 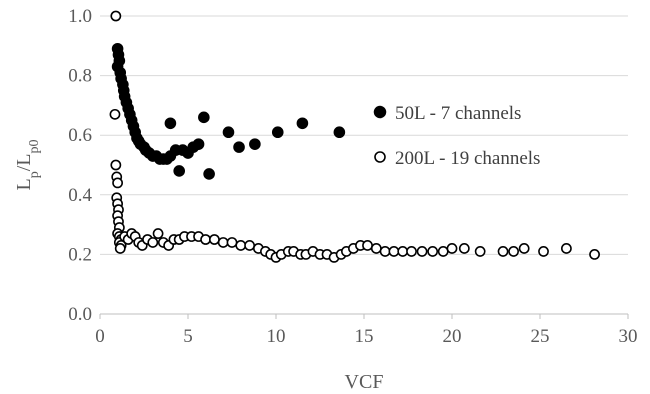 I want to click on x-axis-title: VCF, so click(x=364, y=382).